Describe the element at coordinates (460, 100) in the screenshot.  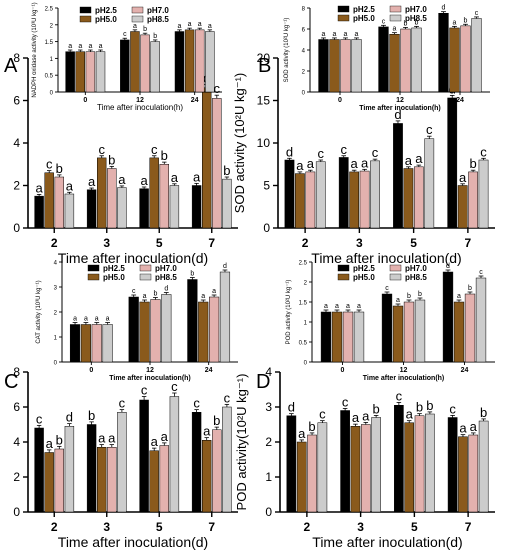
I see `x-tick-label: 24` at that location.